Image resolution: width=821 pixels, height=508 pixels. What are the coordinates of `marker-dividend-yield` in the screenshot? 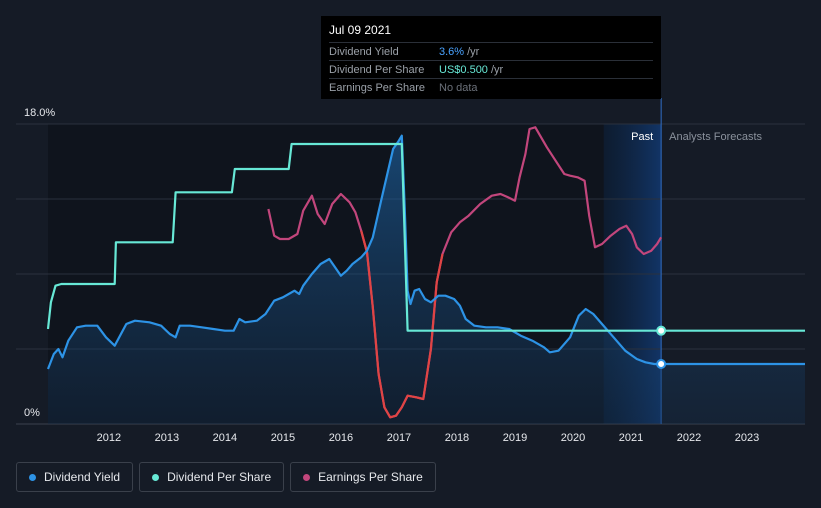 It's located at (661, 364).